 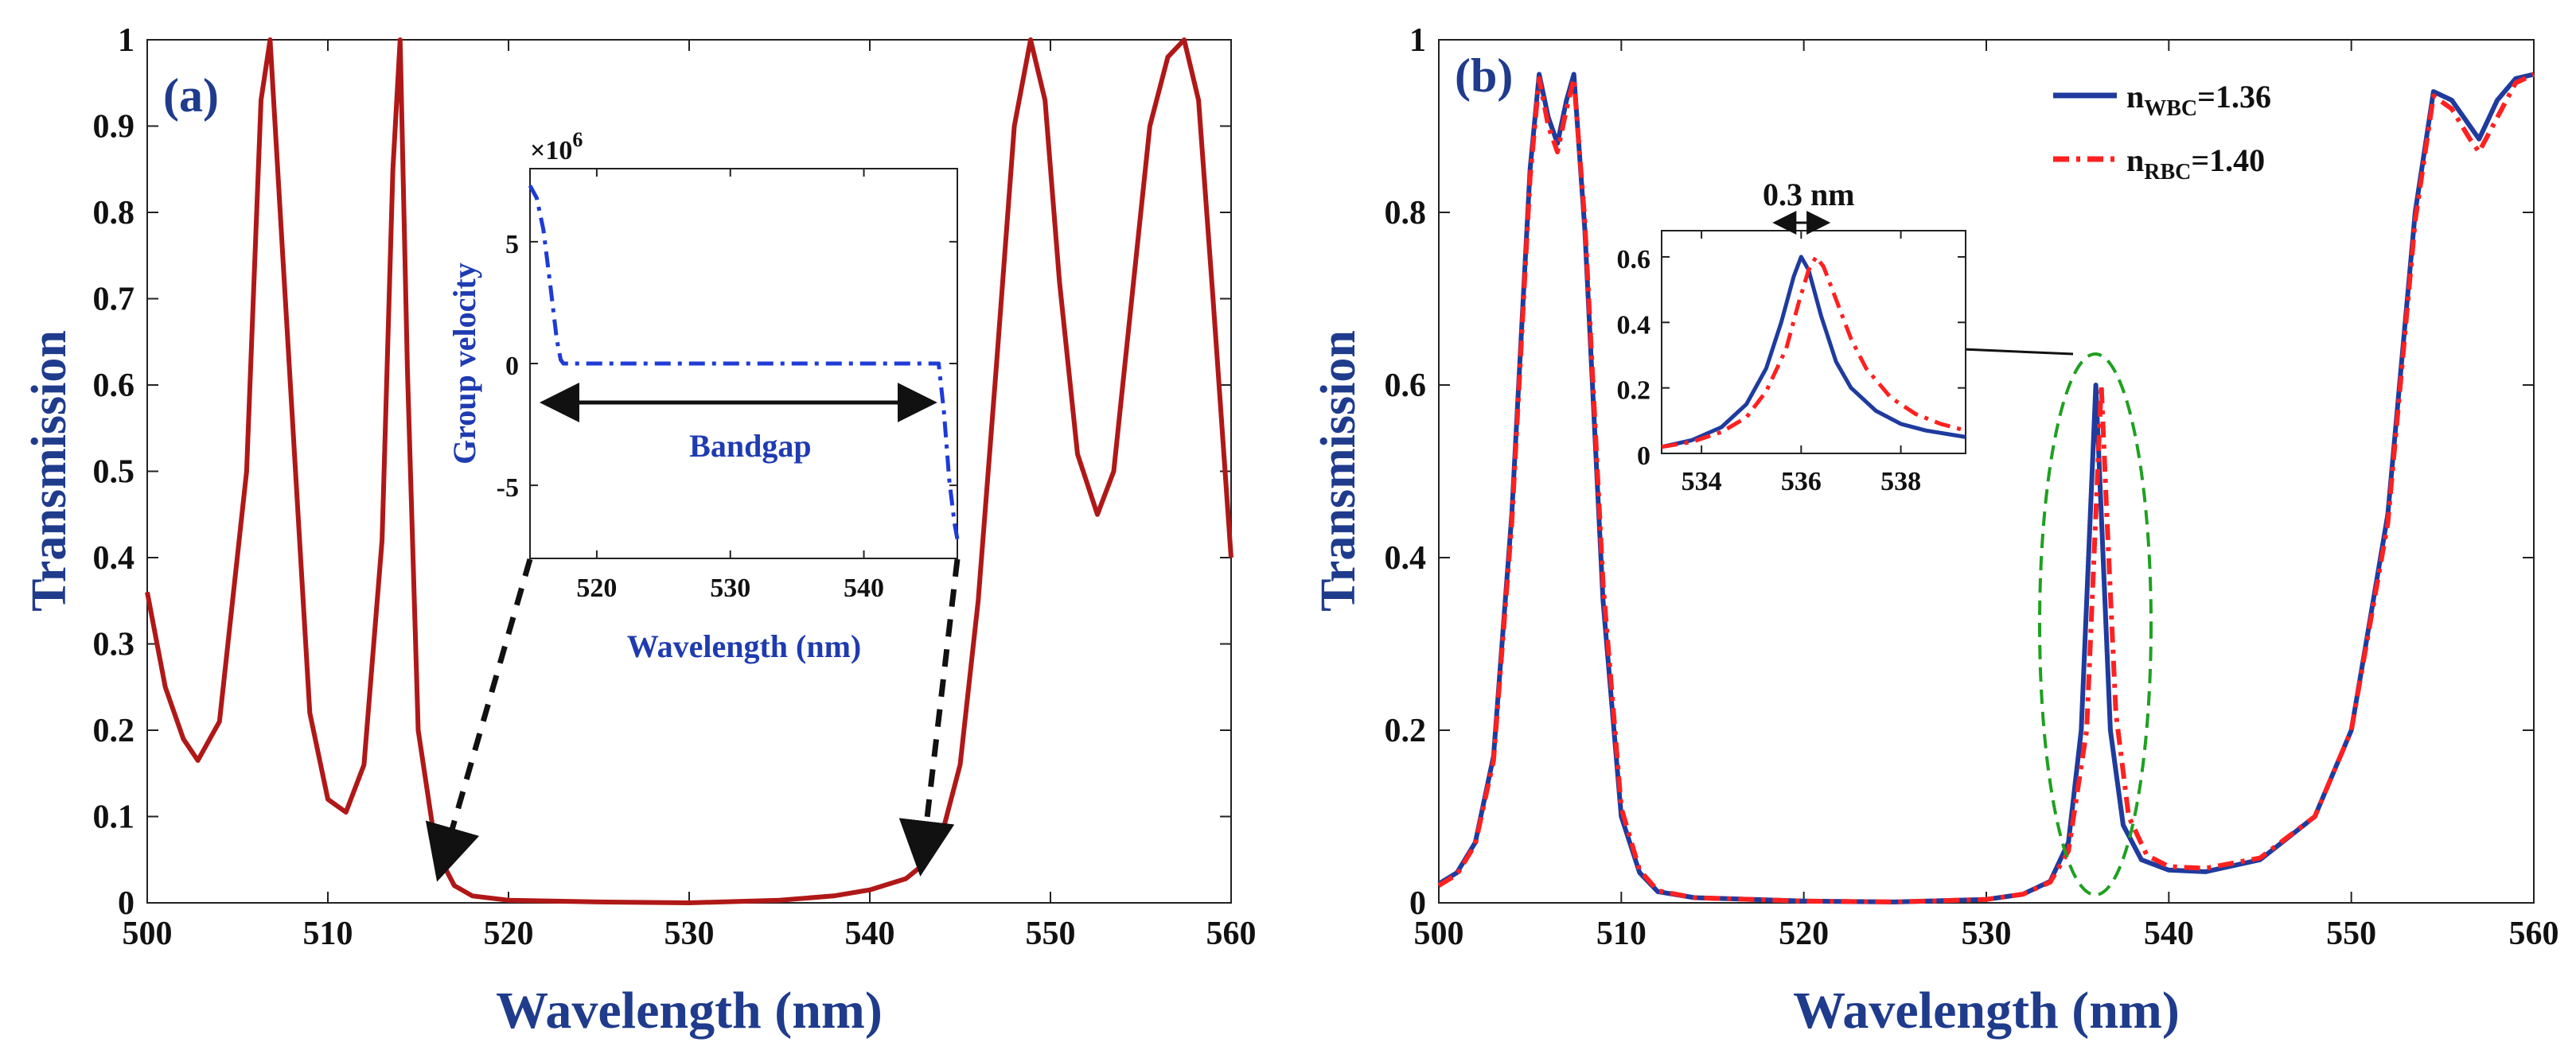 What do you see at coordinates (508, 488) in the screenshot?
I see `panel-a-inset-y-tick-label: -5` at bounding box center [508, 488].